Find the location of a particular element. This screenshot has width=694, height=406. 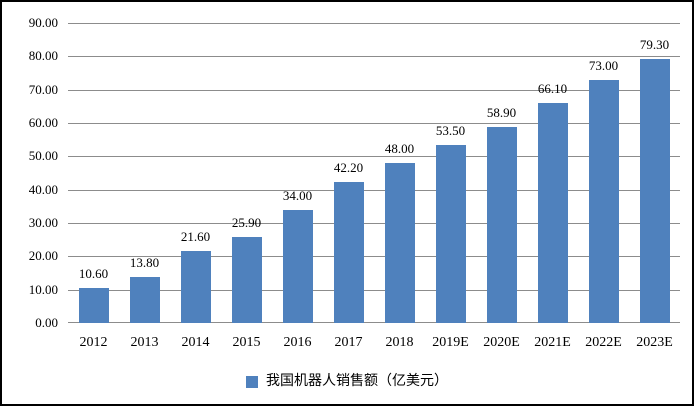

y-tick-label: 30.00 is located at coordinates (43, 222).